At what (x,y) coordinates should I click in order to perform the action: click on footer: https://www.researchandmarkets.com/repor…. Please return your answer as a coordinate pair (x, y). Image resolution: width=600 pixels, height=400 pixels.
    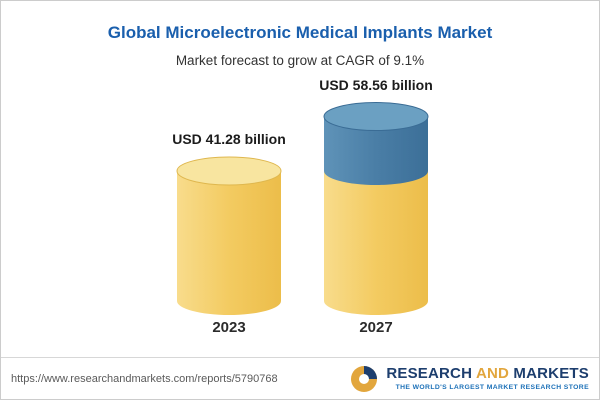
    Looking at the image, I should click on (300, 378).